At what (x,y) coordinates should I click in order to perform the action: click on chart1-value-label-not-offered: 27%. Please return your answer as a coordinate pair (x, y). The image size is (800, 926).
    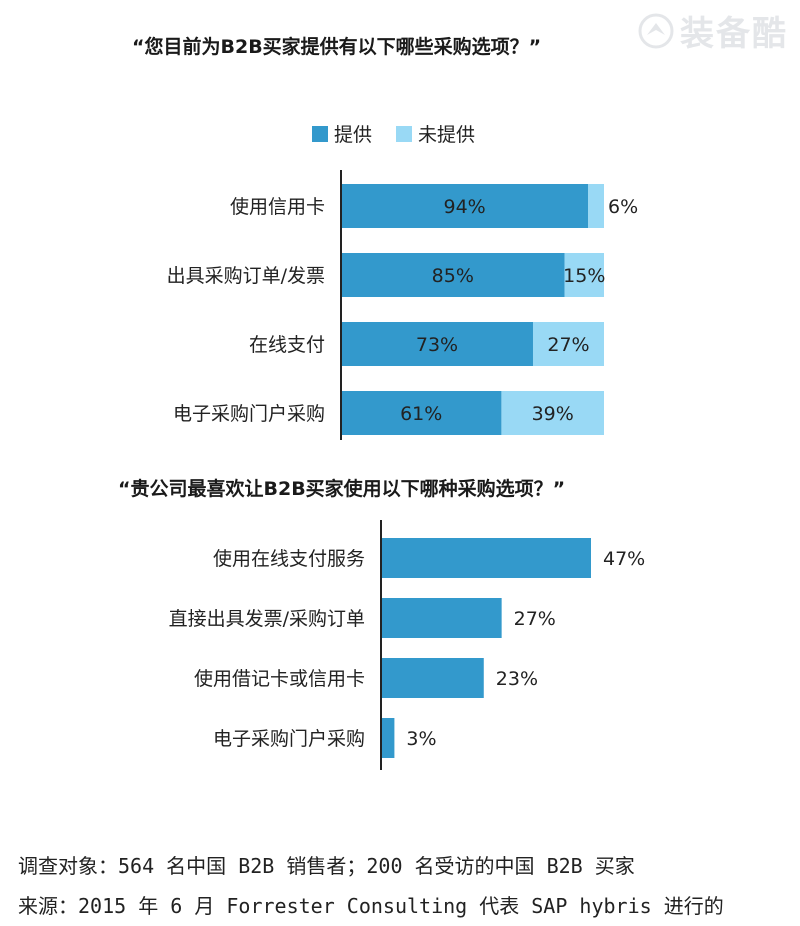
    Looking at the image, I should click on (568, 345).